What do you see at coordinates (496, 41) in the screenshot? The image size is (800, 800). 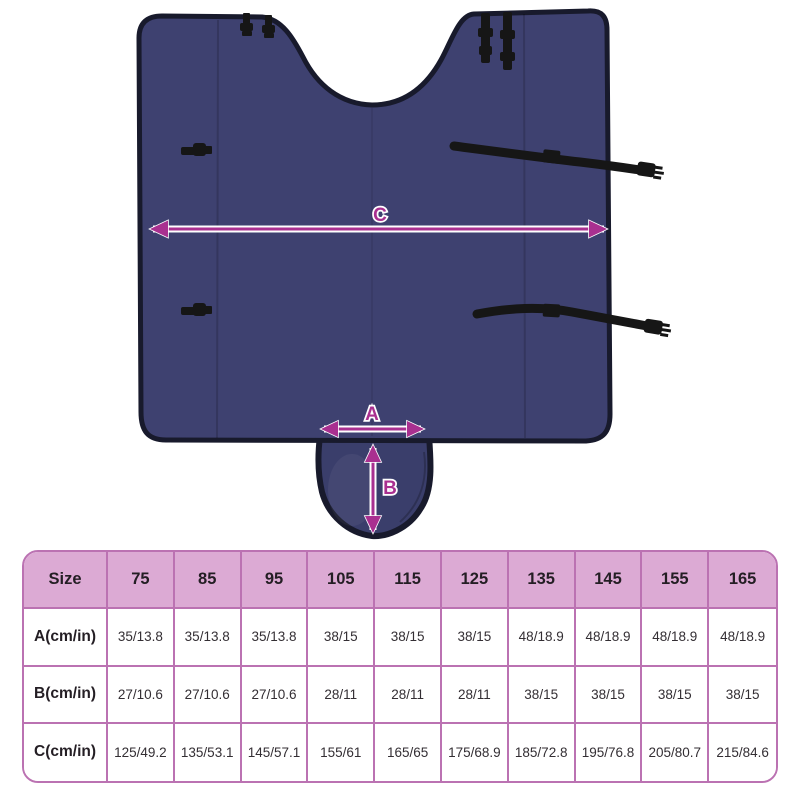 I see `neck-straps-right` at bounding box center [496, 41].